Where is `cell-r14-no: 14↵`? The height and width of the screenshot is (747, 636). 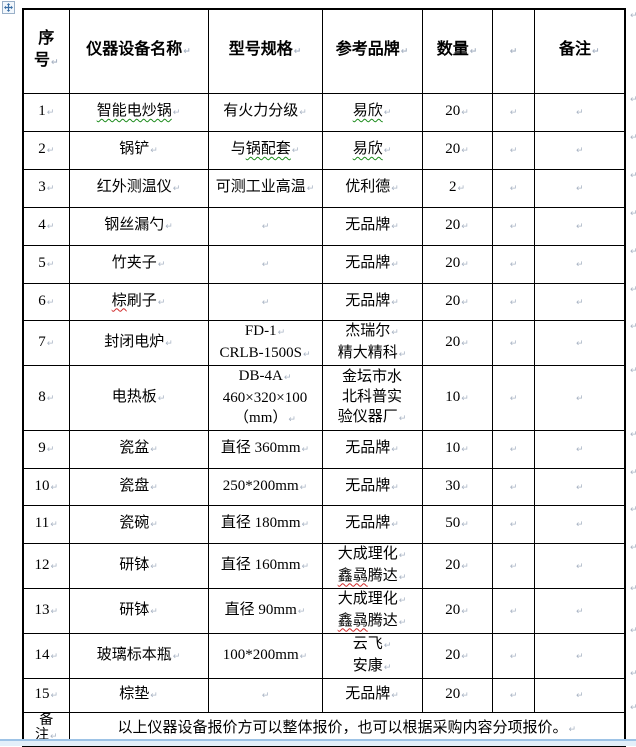
cell-r14-no: 14↵ is located at coordinates (46, 655).